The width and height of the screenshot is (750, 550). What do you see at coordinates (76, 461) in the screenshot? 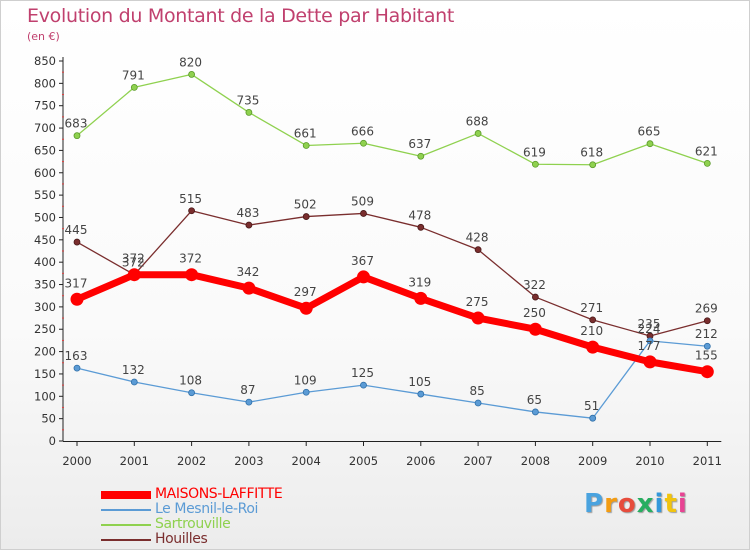
I see `x-tick-label: 2000` at bounding box center [76, 461].